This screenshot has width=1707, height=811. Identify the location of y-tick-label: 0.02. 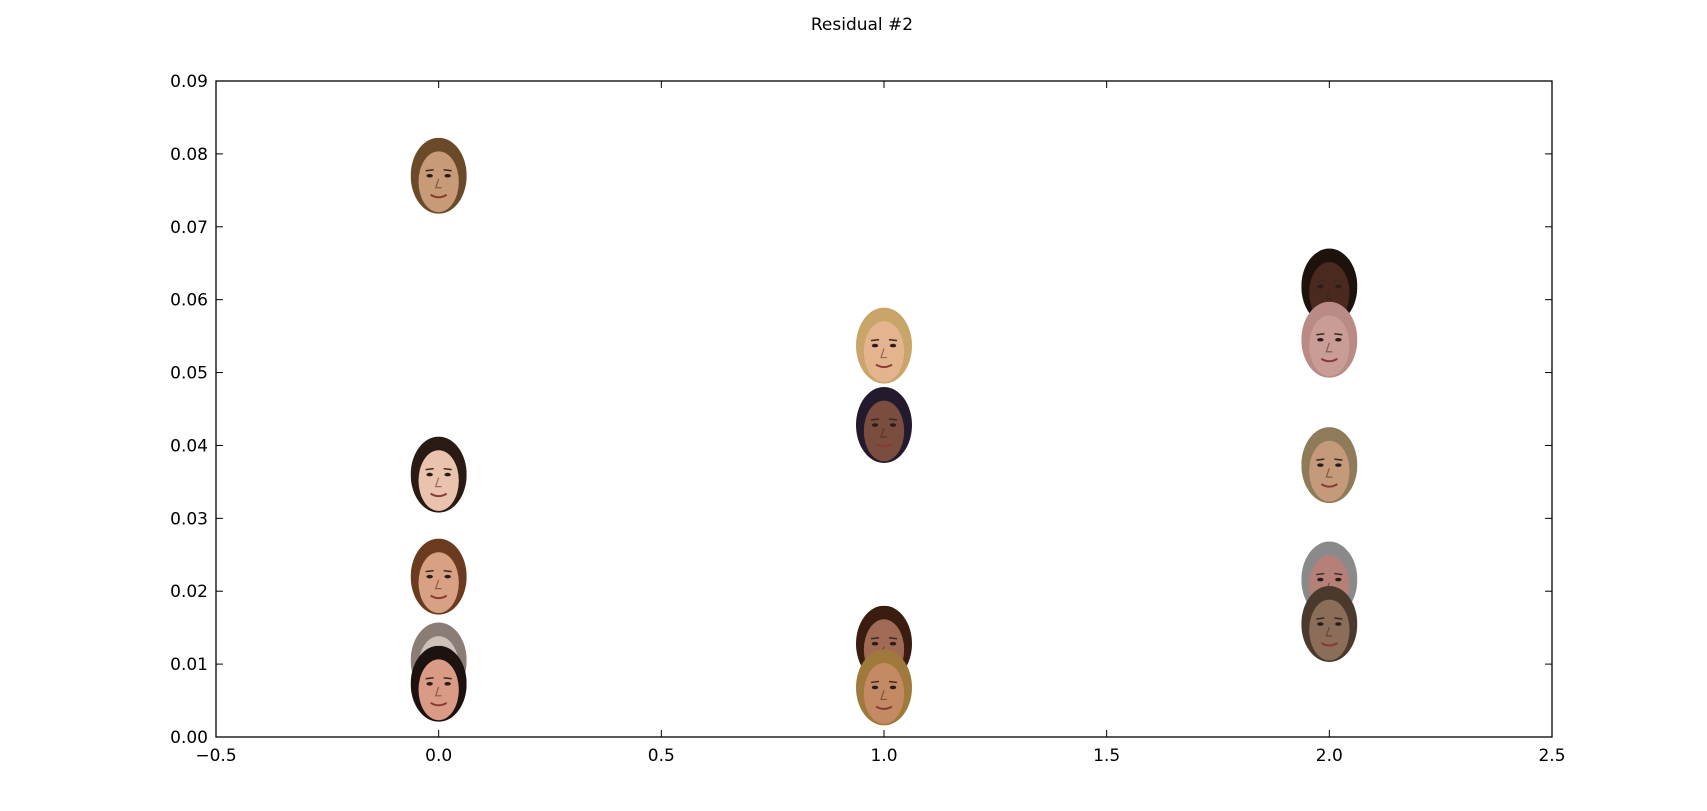
(189, 592).